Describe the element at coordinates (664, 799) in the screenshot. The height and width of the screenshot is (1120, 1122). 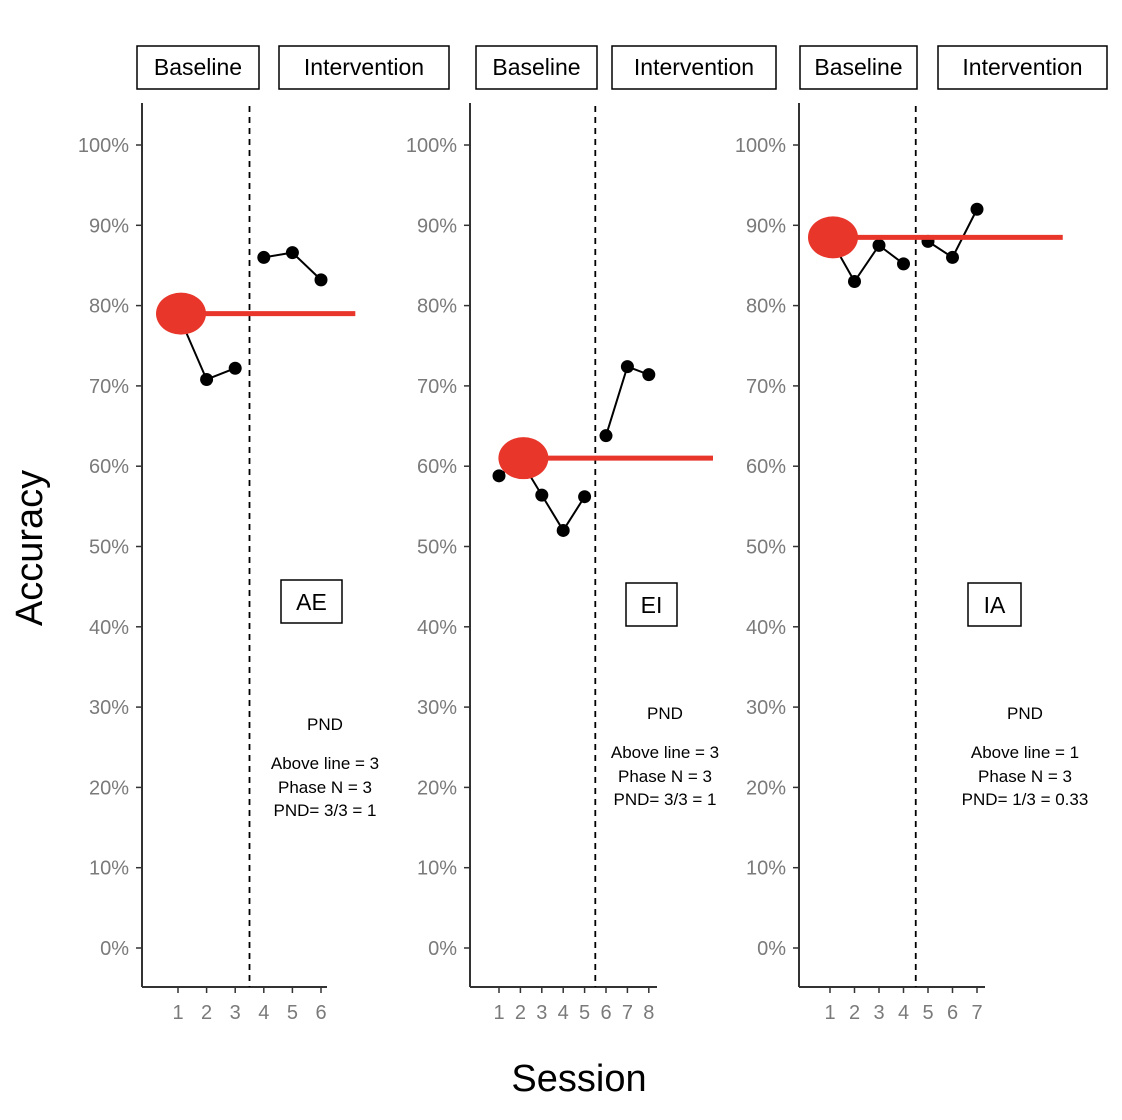
I see `pnd-line: PND= 3/3 = 1` at that location.